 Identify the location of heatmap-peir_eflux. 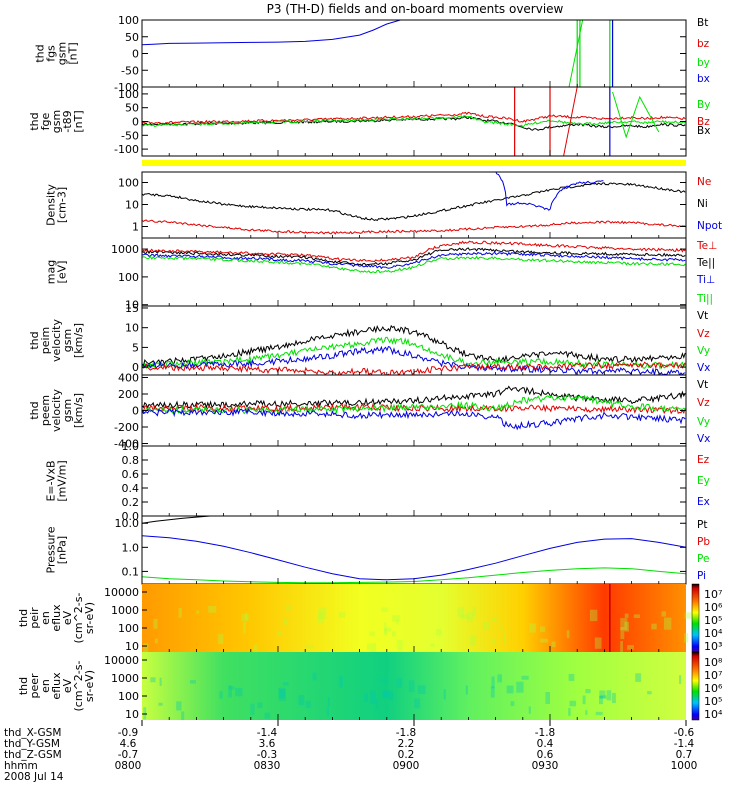
(414, 618).